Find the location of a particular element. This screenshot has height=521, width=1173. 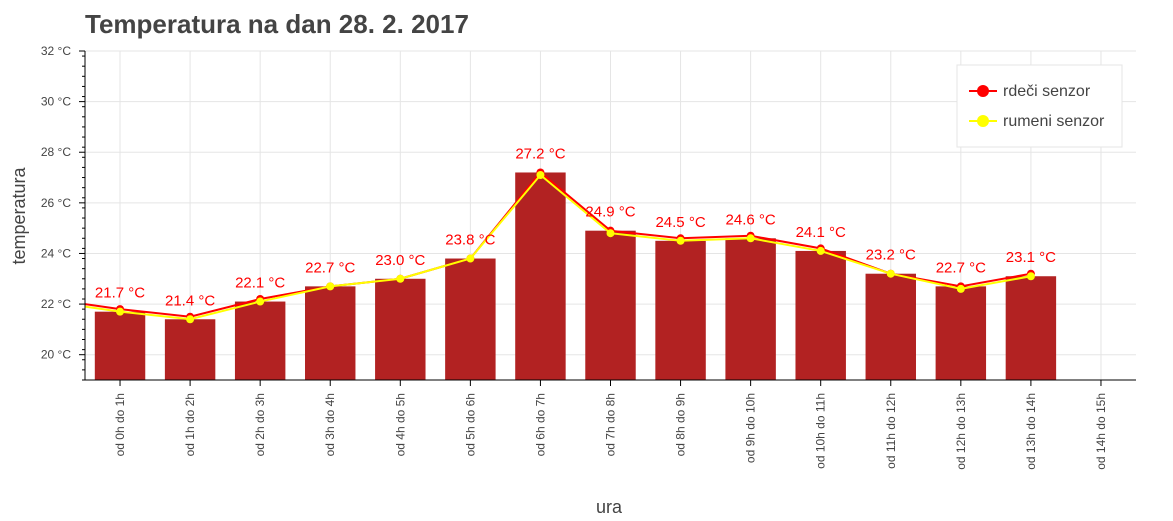

x-tick-label: od 13h do 14h is located at coordinates (1031, 431).